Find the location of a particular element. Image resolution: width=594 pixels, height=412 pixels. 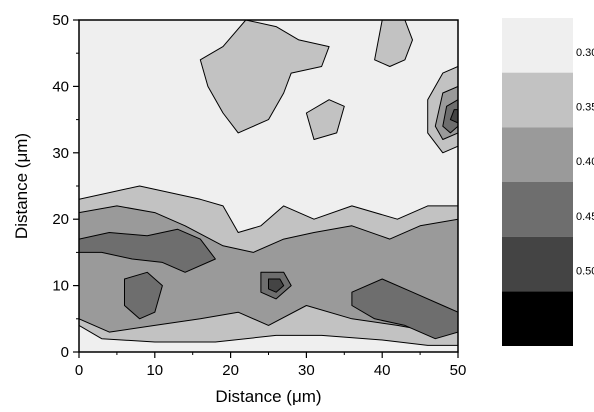

colorbar-label: 0.45 is located at coordinates (585, 217).